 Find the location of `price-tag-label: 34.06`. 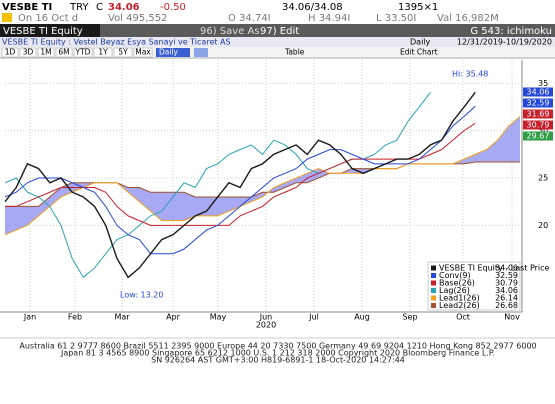

price-tag-label: 34.06 is located at coordinates (538, 92).